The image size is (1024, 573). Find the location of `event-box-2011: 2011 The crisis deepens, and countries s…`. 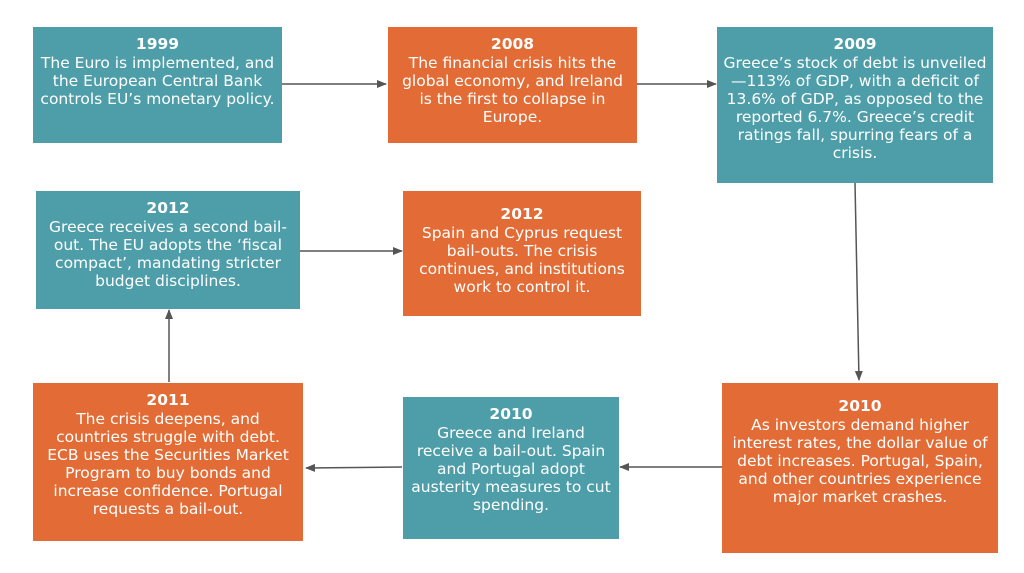

event-box-2011: 2011 The crisis deepens, and countries s… is located at coordinates (168, 462).